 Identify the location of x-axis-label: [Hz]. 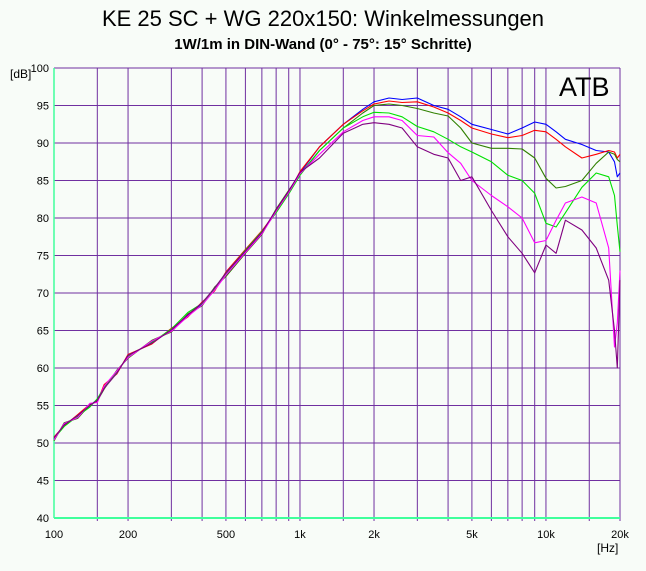
(608, 548).